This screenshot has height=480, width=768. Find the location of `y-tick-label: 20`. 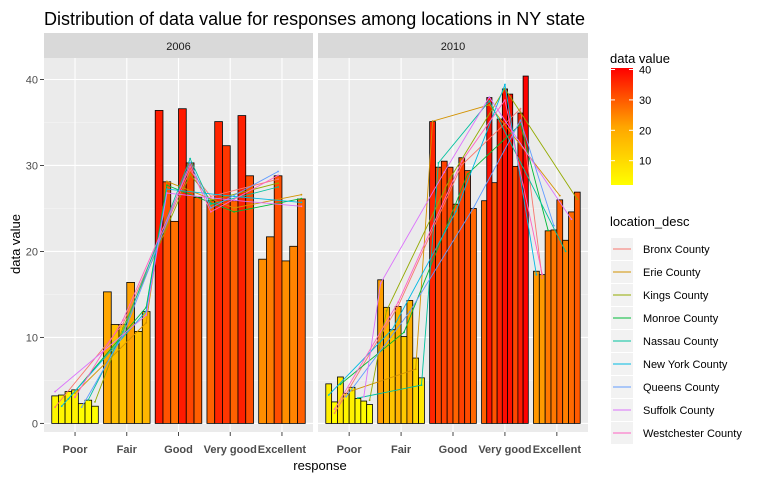

y-tick-label: 20 is located at coordinates (32, 252).